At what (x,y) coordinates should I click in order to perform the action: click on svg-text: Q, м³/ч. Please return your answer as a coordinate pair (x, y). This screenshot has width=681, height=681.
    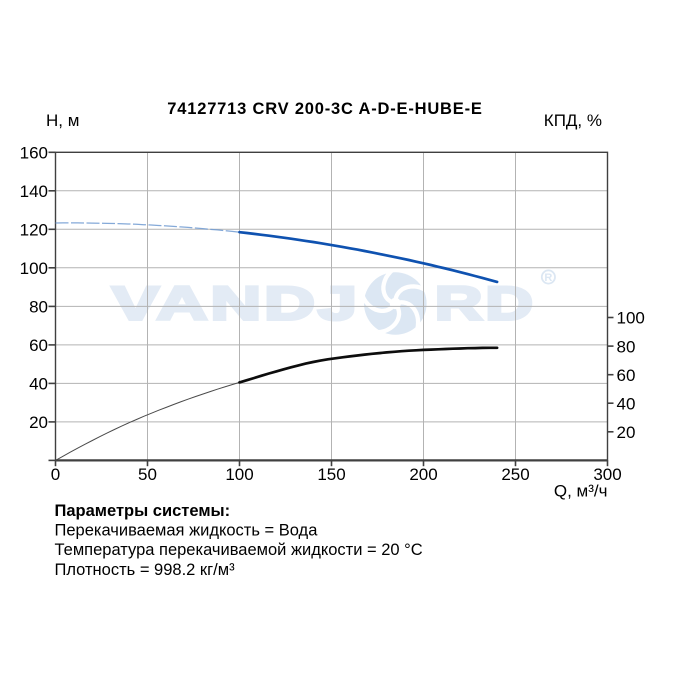
    Looking at the image, I should click on (581, 491).